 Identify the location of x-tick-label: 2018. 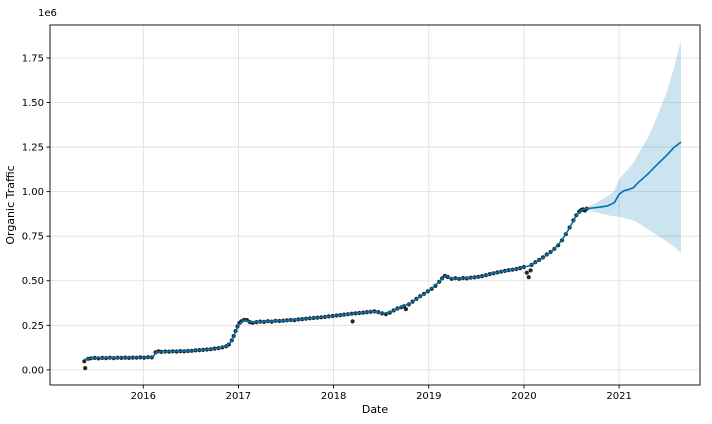
(333, 396).